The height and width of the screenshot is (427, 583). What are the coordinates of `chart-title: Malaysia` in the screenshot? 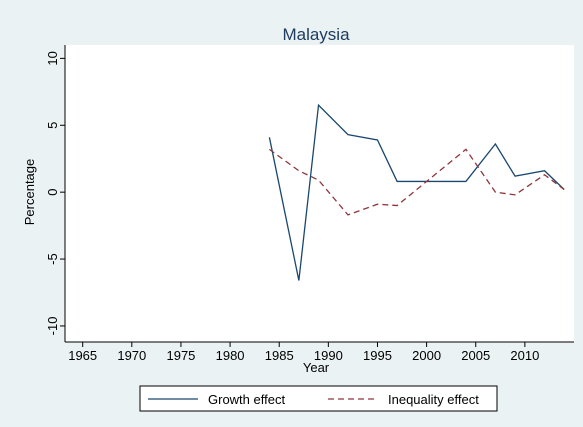 It's located at (316, 34).